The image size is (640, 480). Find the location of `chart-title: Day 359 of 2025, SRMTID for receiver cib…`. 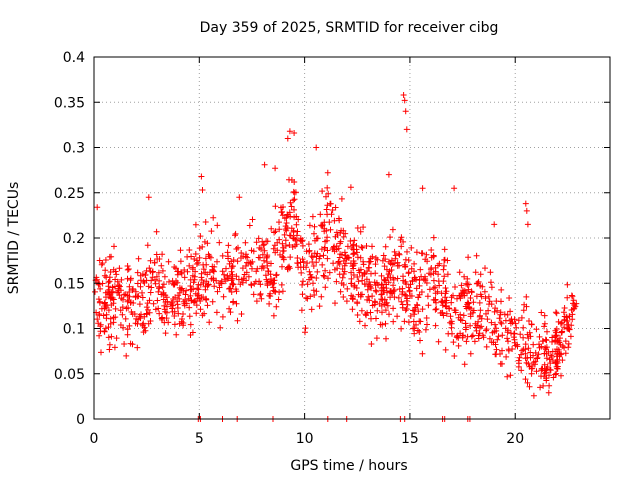

chart-title: Day 359 of 2025, SRMTID for receiver cib… is located at coordinates (349, 28).